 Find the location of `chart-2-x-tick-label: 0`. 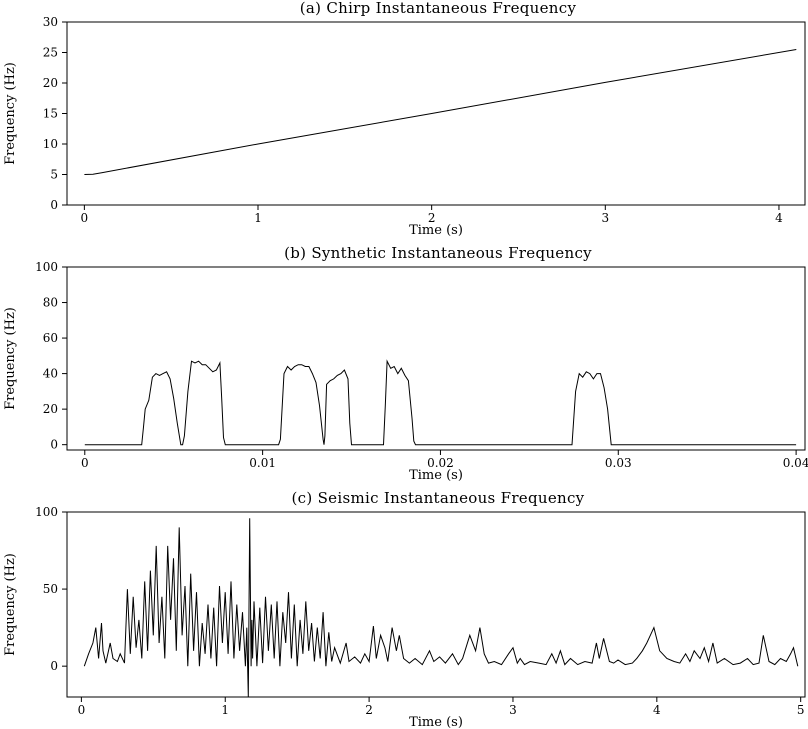

chart-2-x-tick-label: 0 is located at coordinates (85, 463).